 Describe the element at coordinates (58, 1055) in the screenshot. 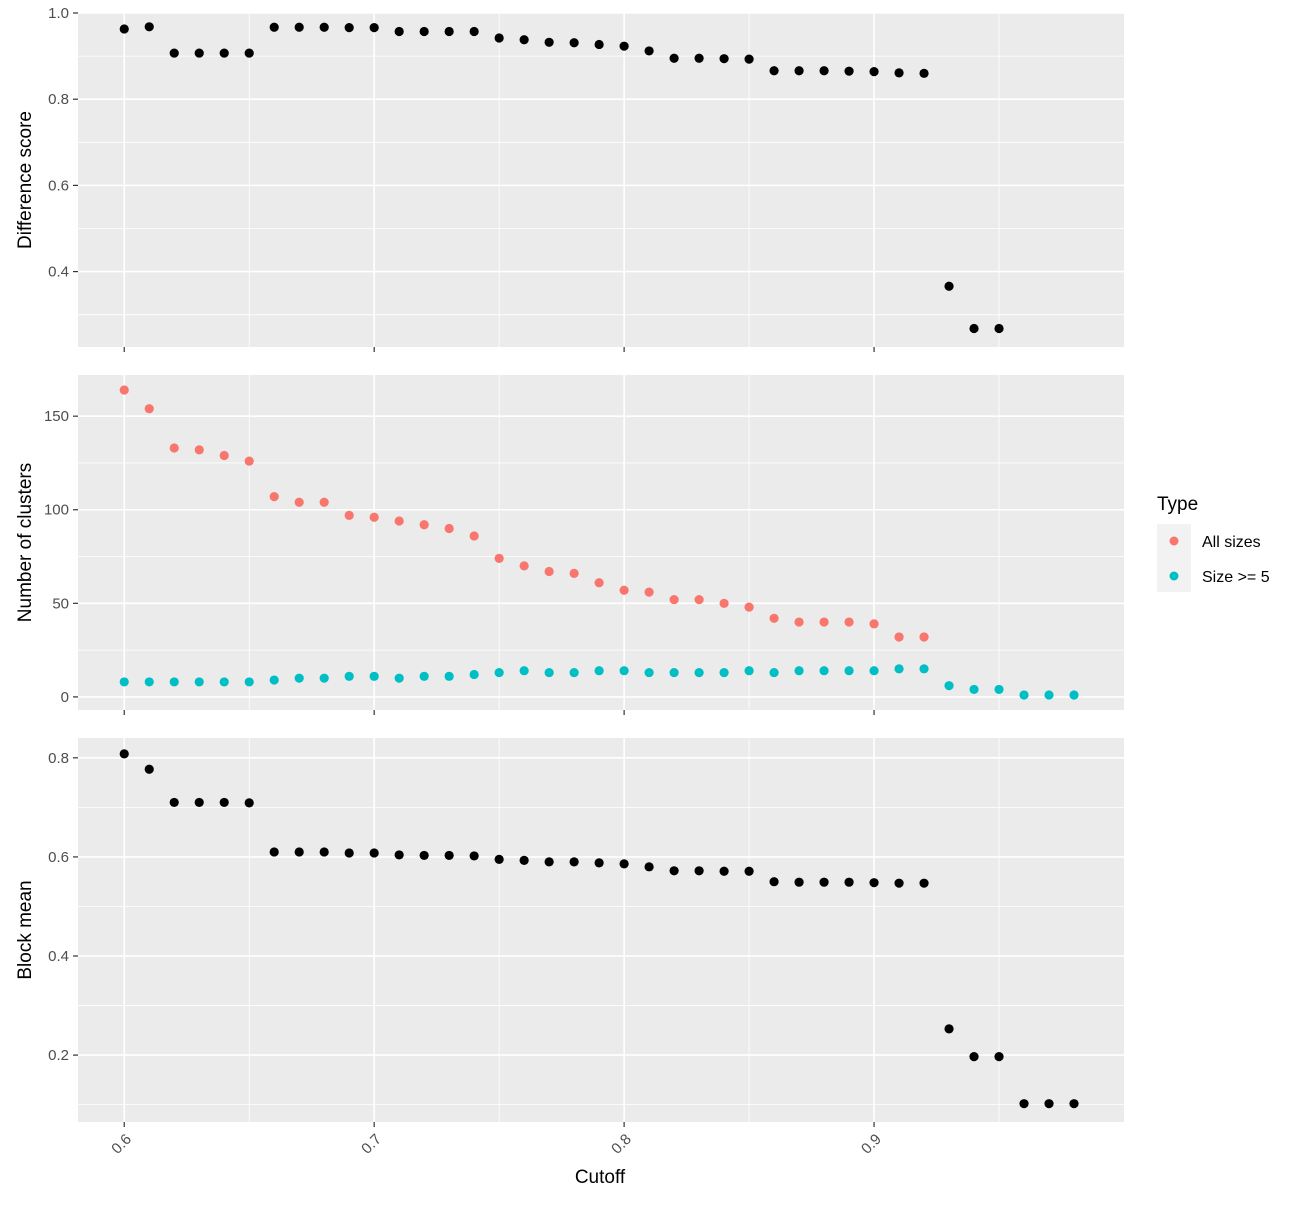

I see `y-tick-label: 0.2` at that location.